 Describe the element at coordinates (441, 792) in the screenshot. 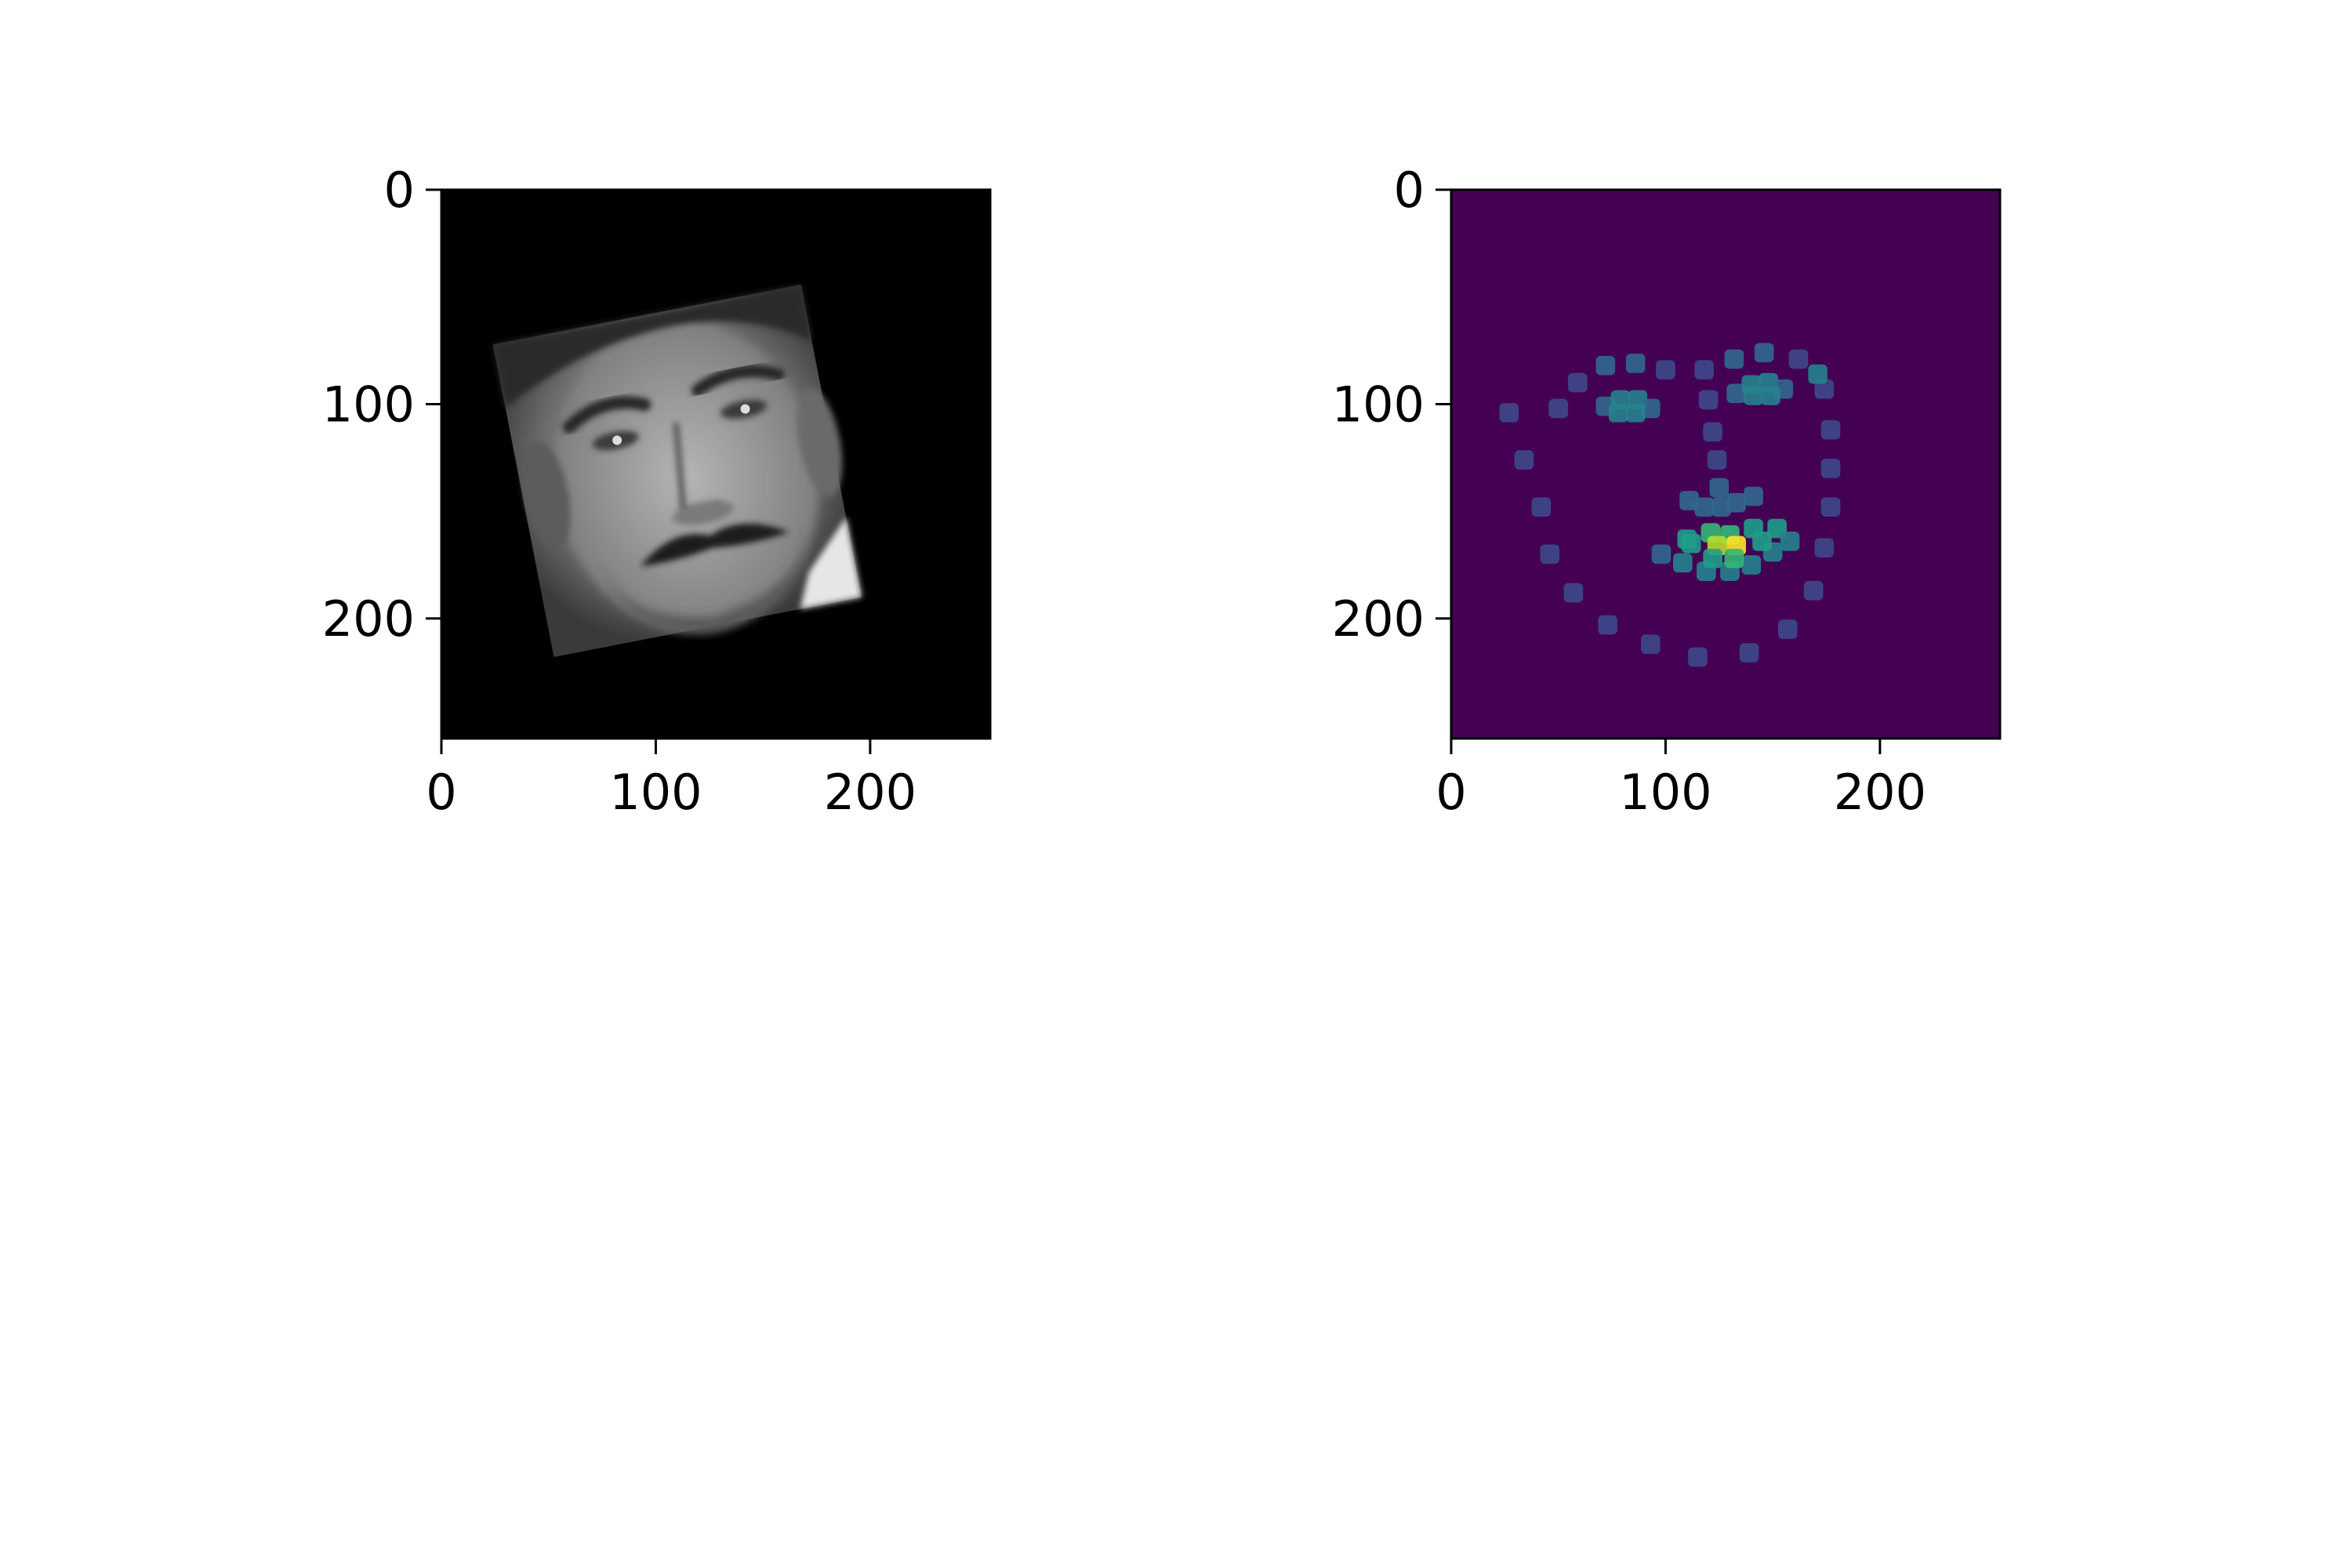

I see `left-xtick-label: 0` at that location.